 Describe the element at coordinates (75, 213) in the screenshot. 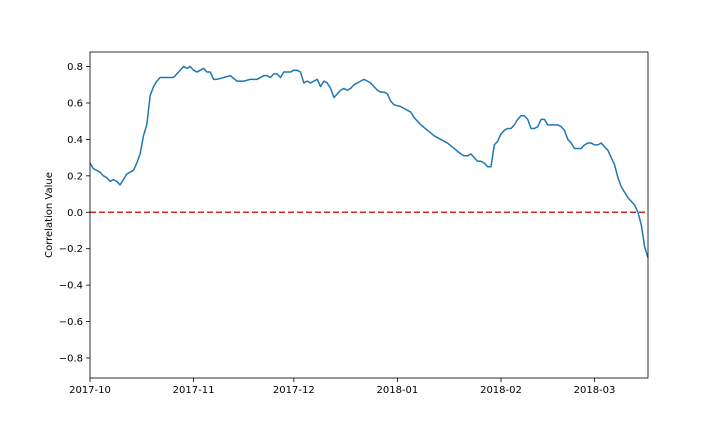

I see `y-tick-label: 0.0` at that location.